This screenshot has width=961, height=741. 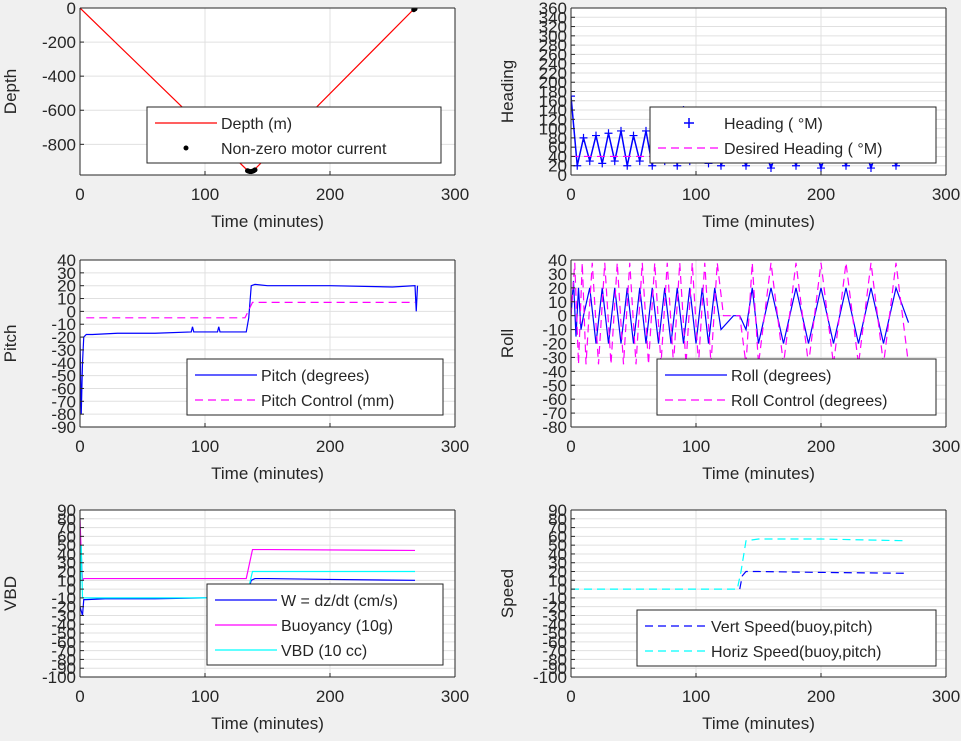 What do you see at coordinates (59, 42) in the screenshot?
I see `y-tick-label: -200` at bounding box center [59, 42].